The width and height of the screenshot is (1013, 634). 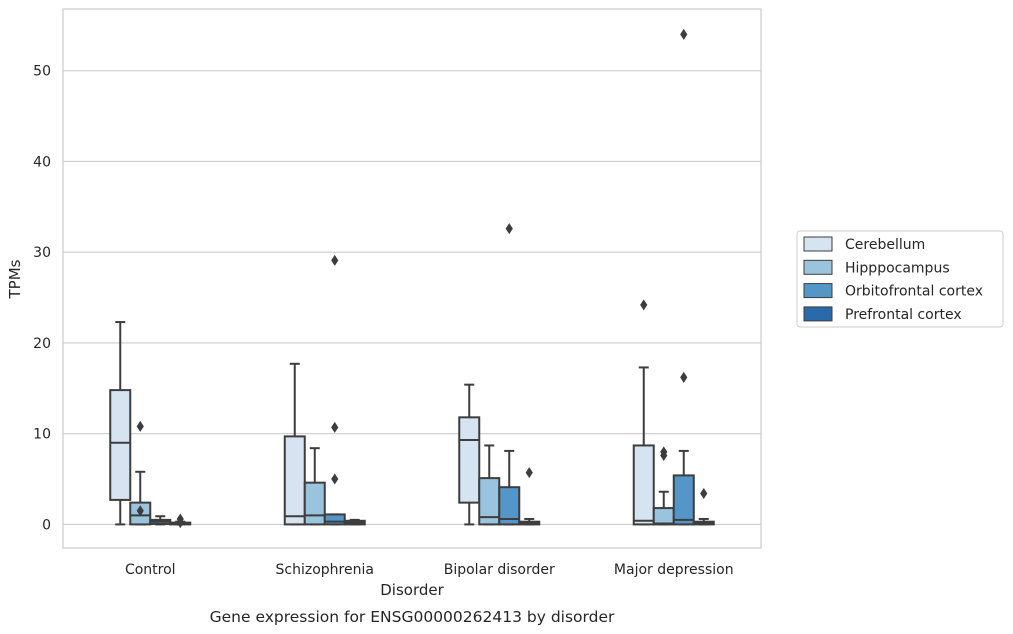 I want to click on x-axis-label: Disorder, so click(x=412, y=590).